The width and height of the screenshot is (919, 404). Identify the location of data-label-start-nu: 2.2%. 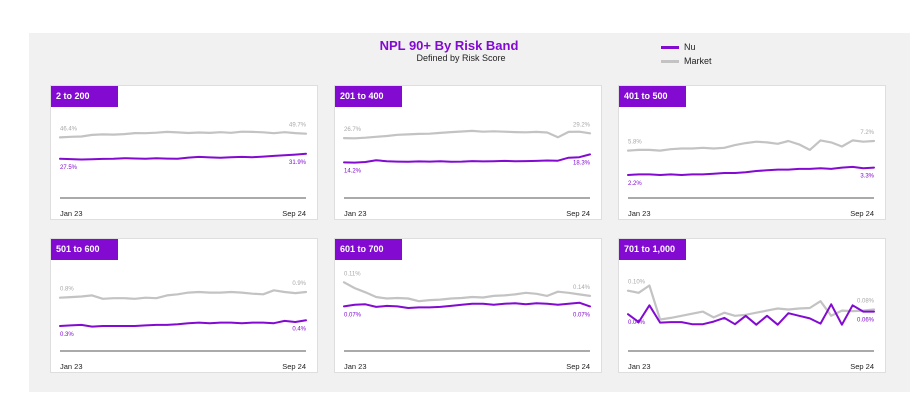
(635, 184).